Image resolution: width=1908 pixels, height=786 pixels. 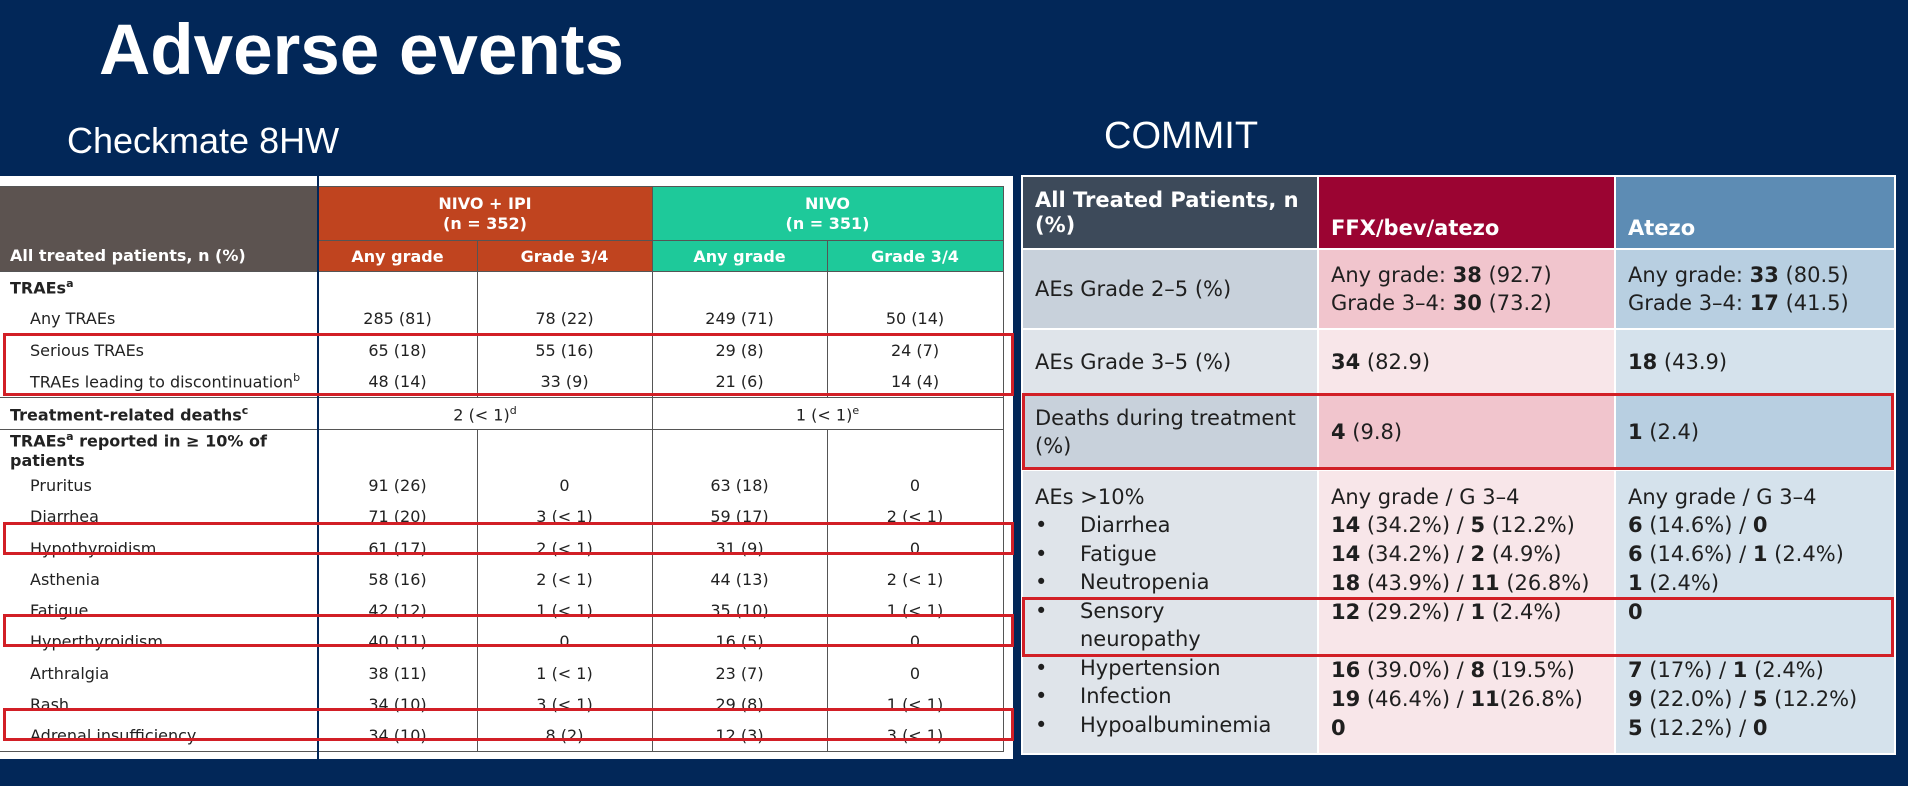 I want to click on footnote-e: e, so click(x=856, y=410).